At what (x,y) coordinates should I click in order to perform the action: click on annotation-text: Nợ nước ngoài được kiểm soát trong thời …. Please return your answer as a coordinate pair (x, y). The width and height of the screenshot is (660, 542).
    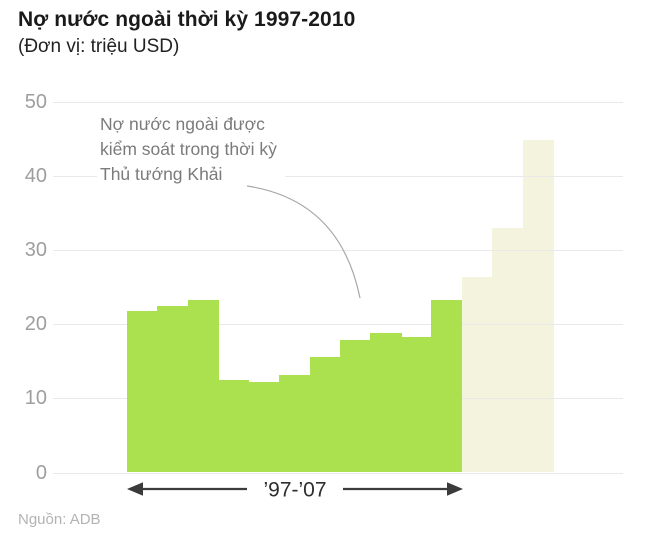
    Looking at the image, I should click on (191, 149).